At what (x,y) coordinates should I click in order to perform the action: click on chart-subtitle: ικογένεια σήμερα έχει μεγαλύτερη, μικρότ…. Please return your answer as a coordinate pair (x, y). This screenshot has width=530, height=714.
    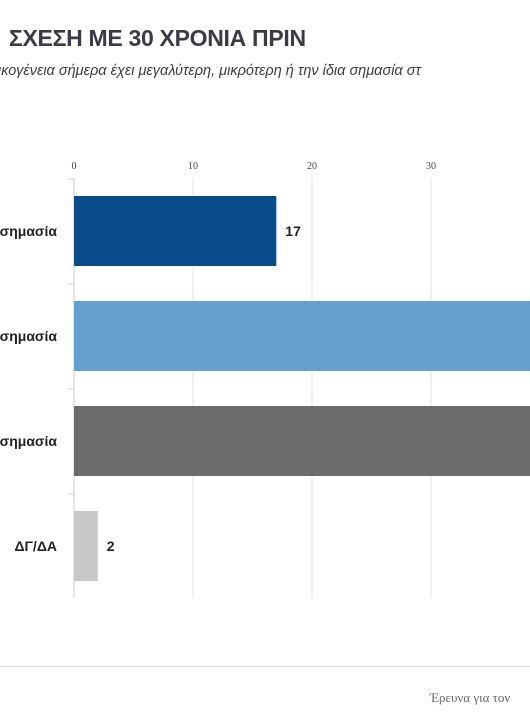
    Looking at the image, I should click on (210, 71).